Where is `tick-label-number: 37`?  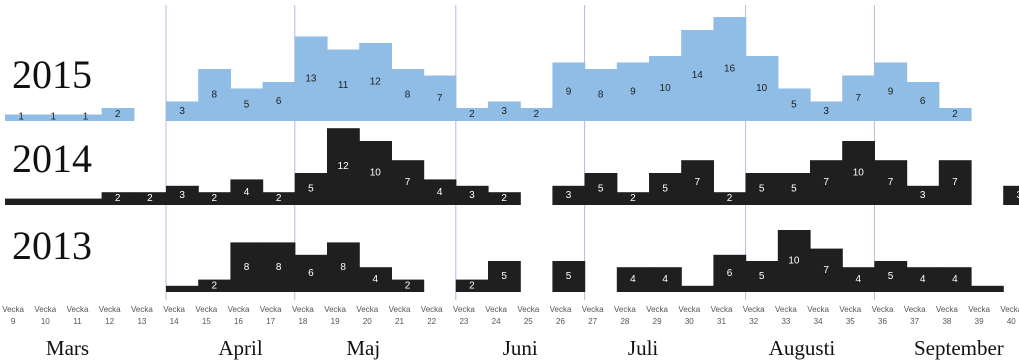
tick-label-number: 37 is located at coordinates (914, 321).